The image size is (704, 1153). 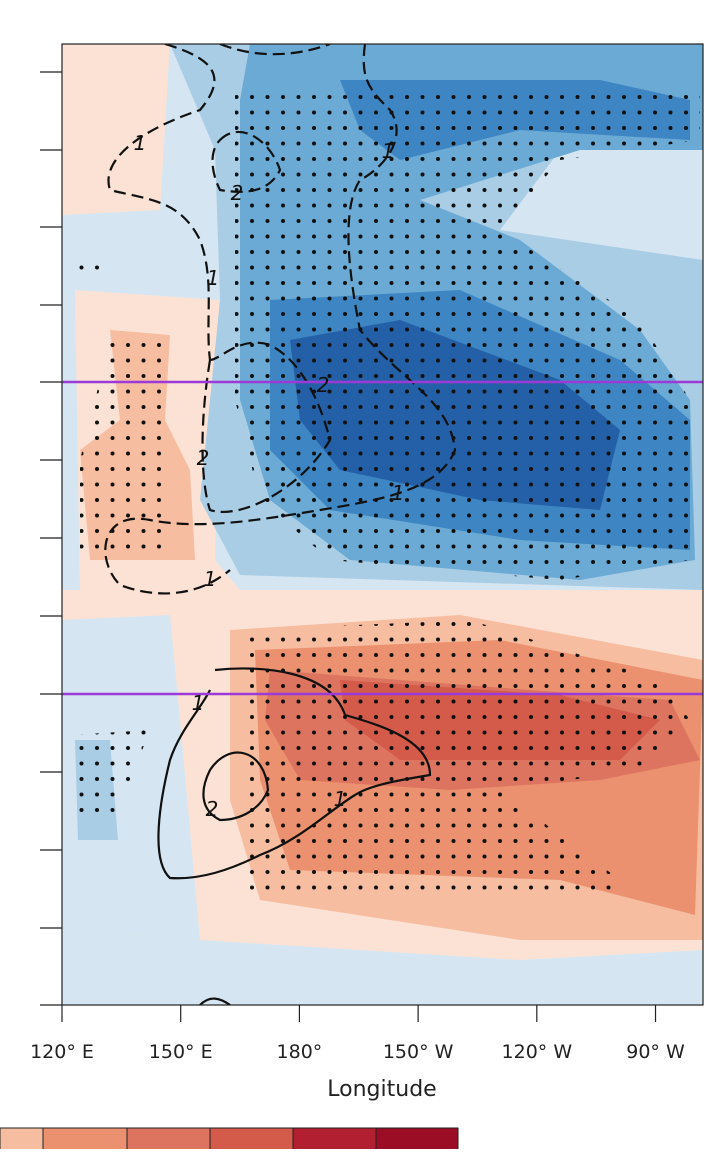 What do you see at coordinates (229, 1139) in the screenshot?
I see `colorbar` at bounding box center [229, 1139].